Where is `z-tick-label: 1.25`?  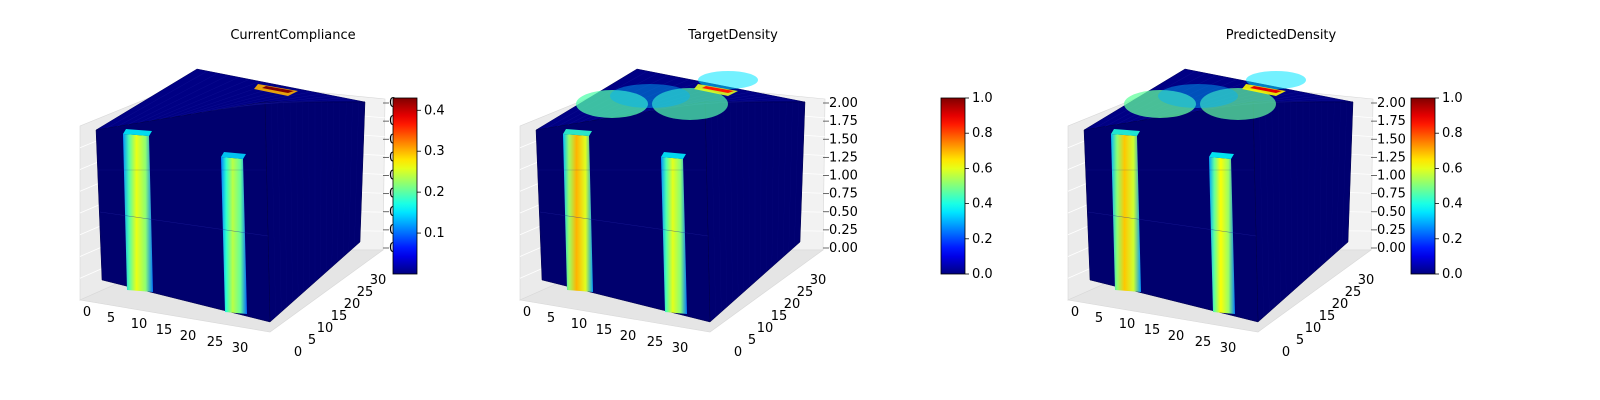
z-tick-label: 1.25 is located at coordinates (843, 157).